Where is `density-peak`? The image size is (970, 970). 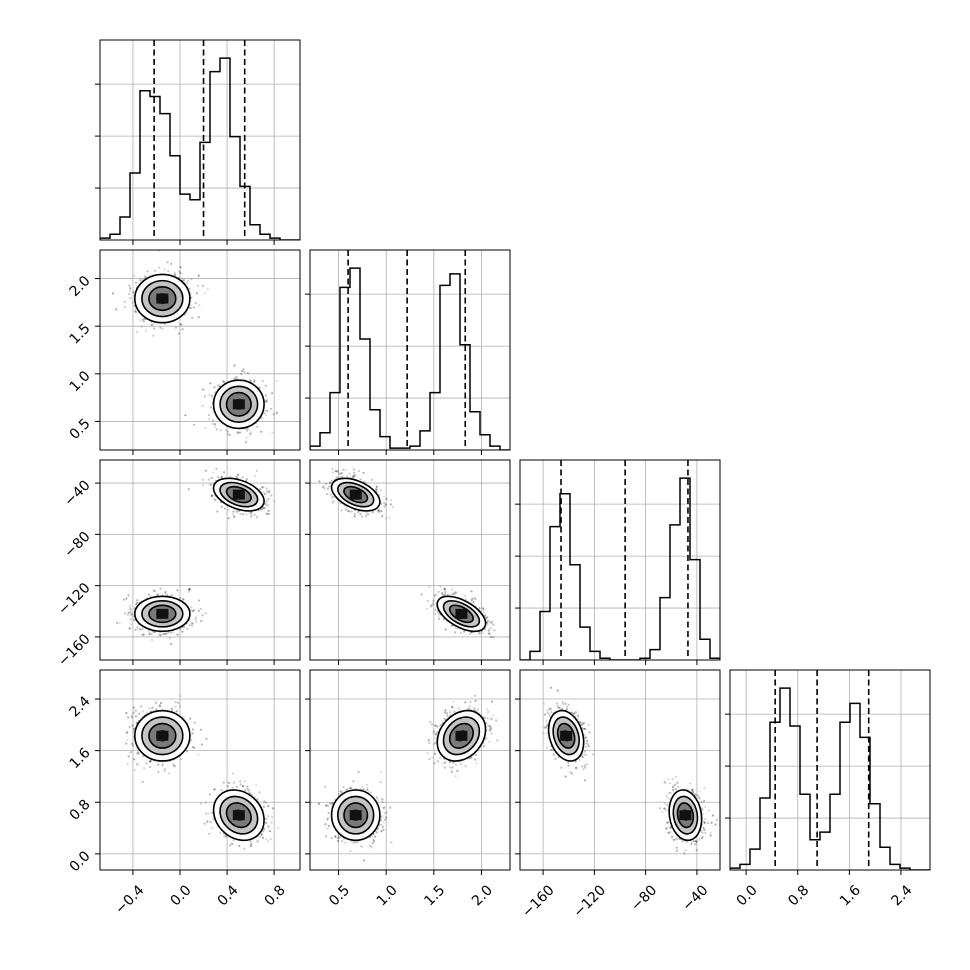
density-peak is located at coordinates (162, 613).